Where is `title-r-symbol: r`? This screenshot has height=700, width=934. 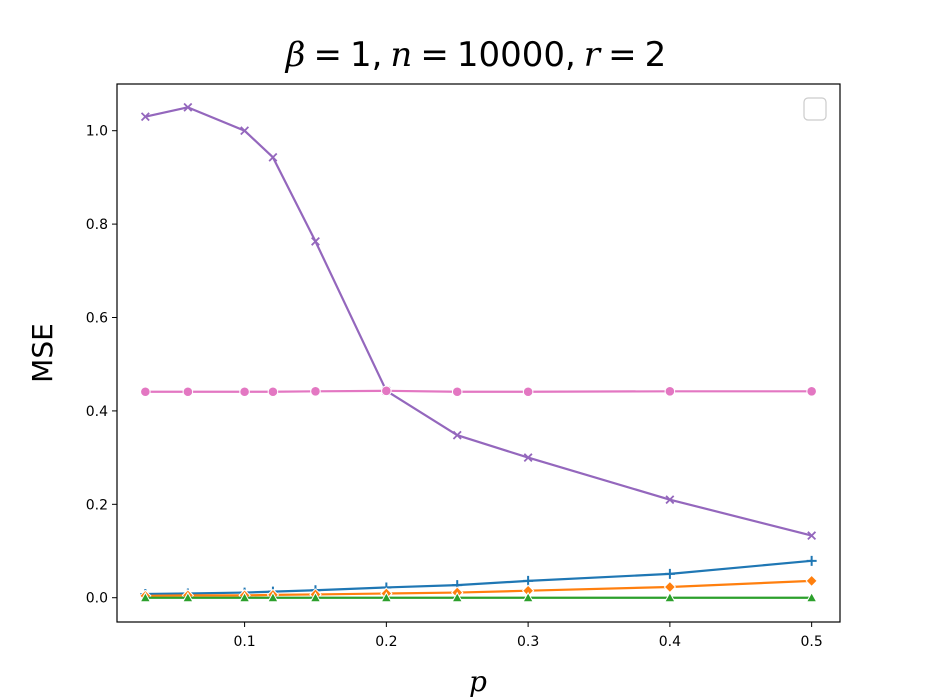 title-r-symbol: r is located at coordinates (593, 55).